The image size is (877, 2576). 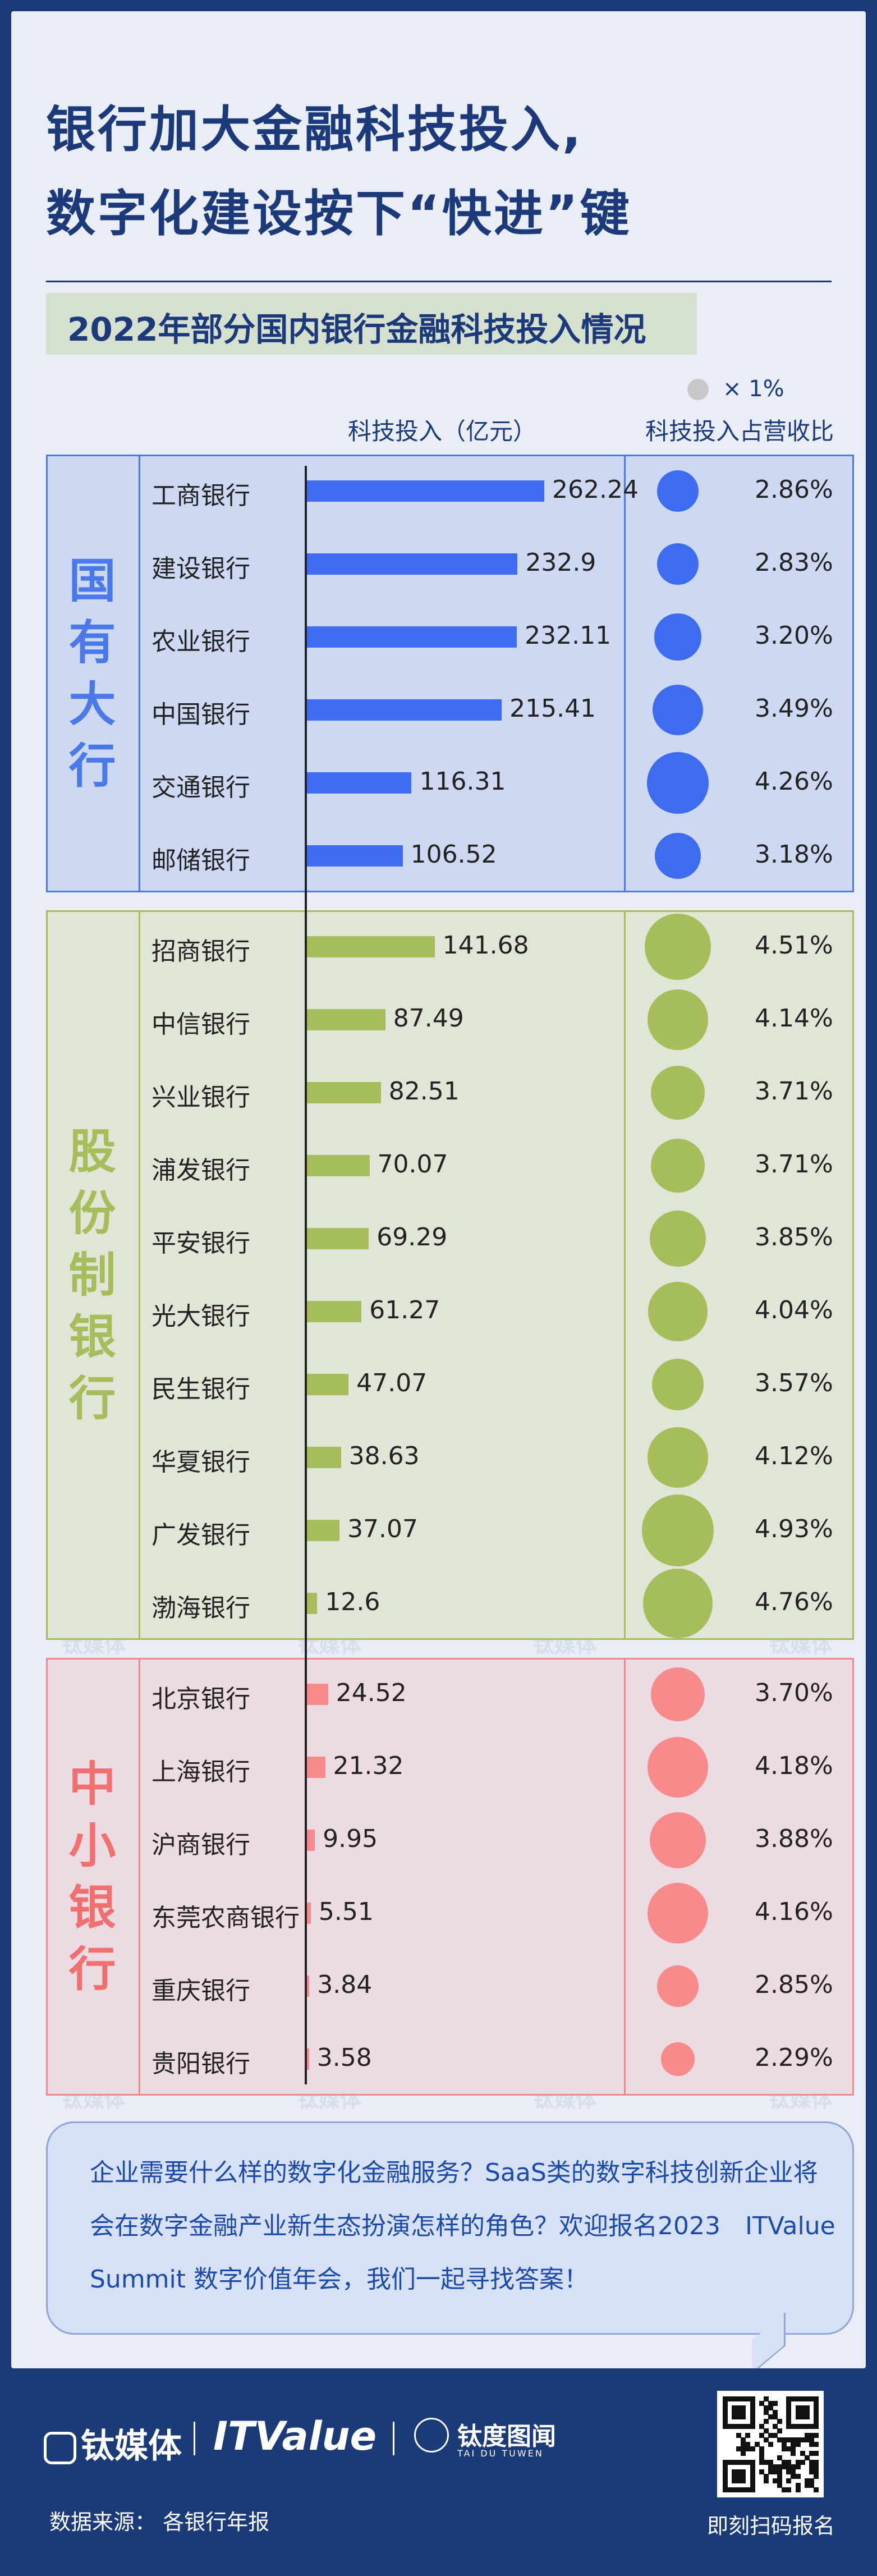 What do you see at coordinates (200, 951) in the screenshot?
I see `bank-name: 招商银行` at bounding box center [200, 951].